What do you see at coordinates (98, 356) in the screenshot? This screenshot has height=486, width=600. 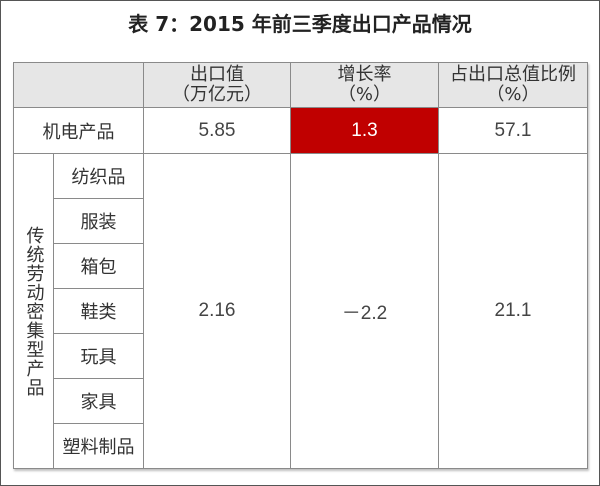 I see `sub-item: 玩具` at bounding box center [98, 356].